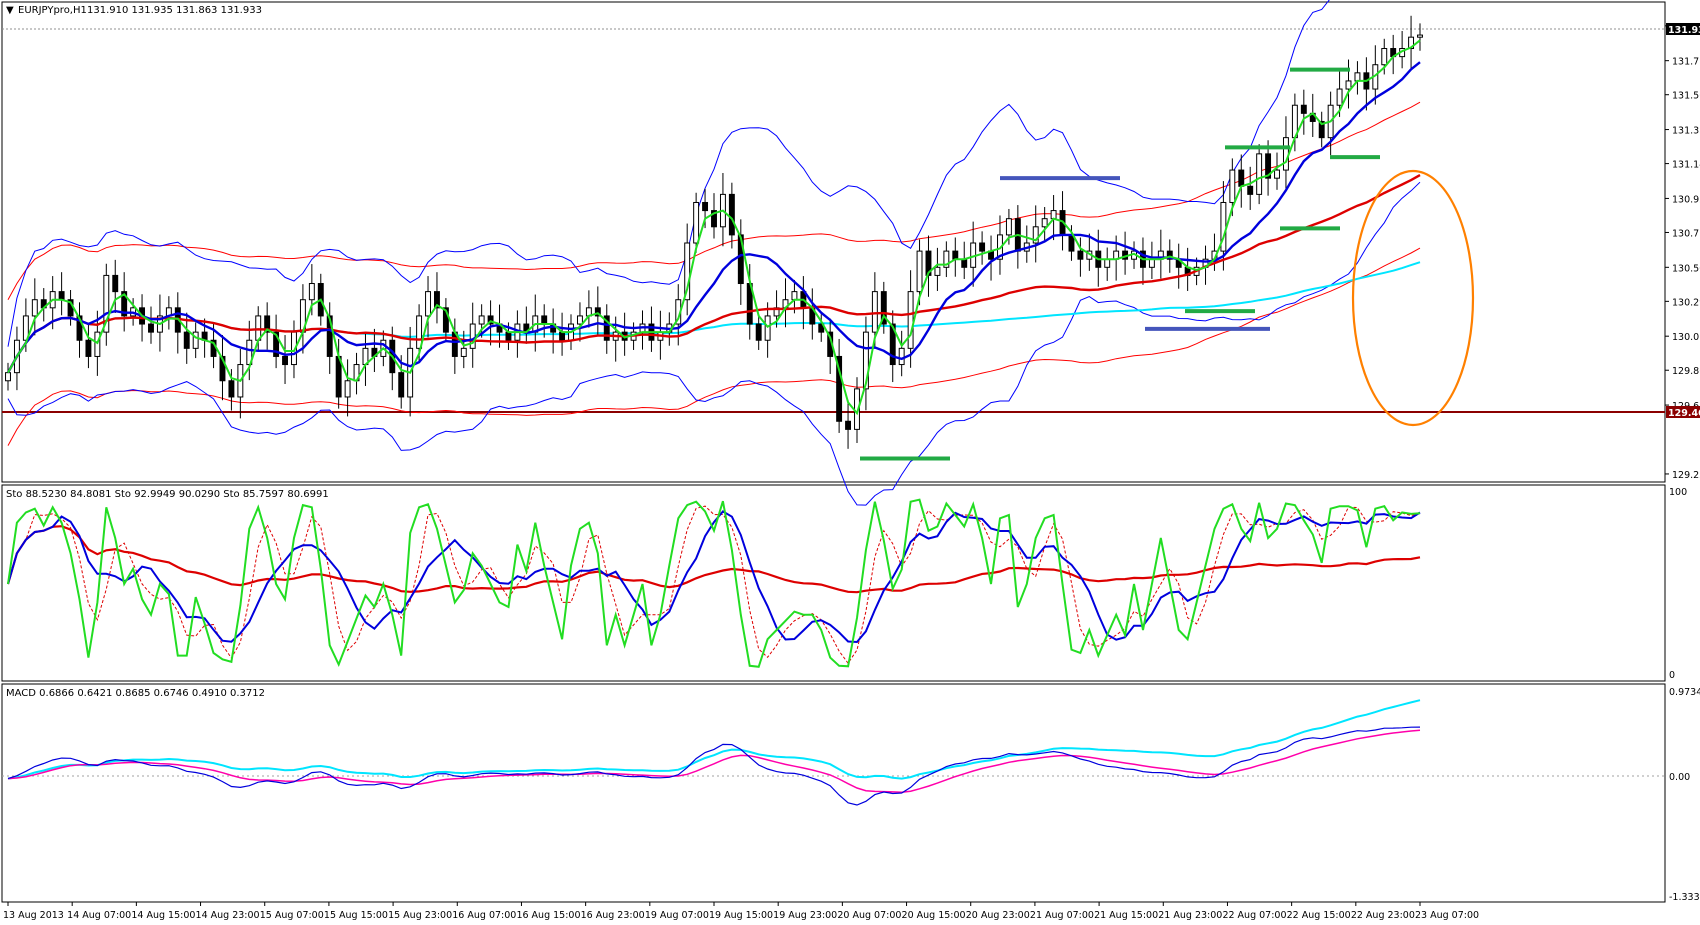 Image resolution: width=1700 pixels, height=925 pixels. What do you see at coordinates (1447, 915) in the screenshot?
I see `time-tick-label: 23 Aug 07:00` at bounding box center [1447, 915].